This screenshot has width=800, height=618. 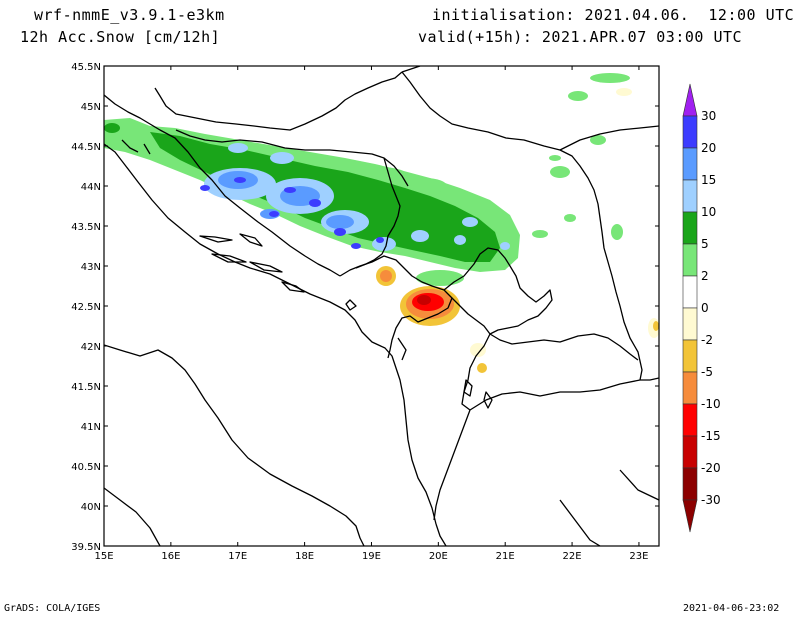 What do you see at coordinates (711, 404) in the screenshot?
I see `colorbar-label: -10` at bounding box center [711, 404].